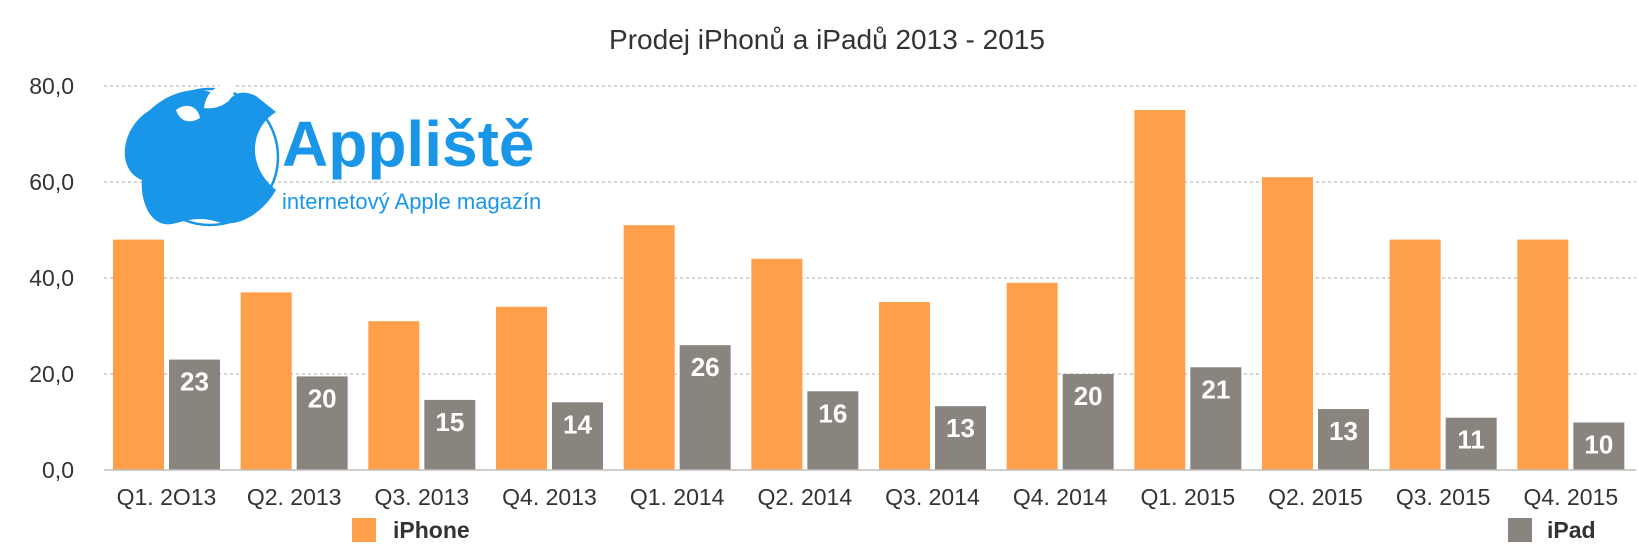 The image size is (1639, 556). Describe the element at coordinates (1315, 497) in the screenshot. I see `x-tick-label: Q2. 2015` at that location.